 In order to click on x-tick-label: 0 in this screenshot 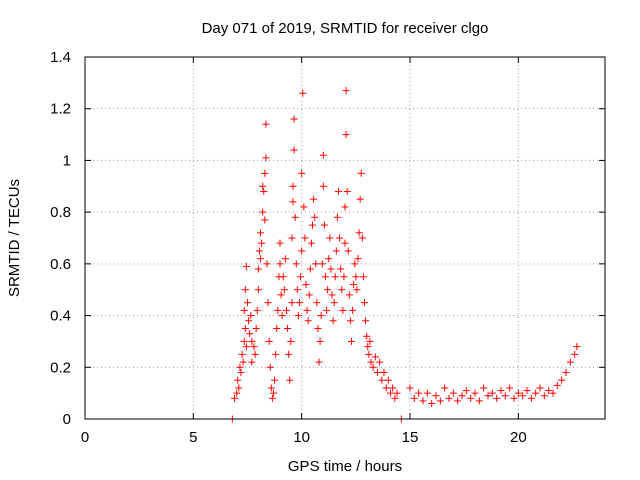, I will do `click(85, 437)`.